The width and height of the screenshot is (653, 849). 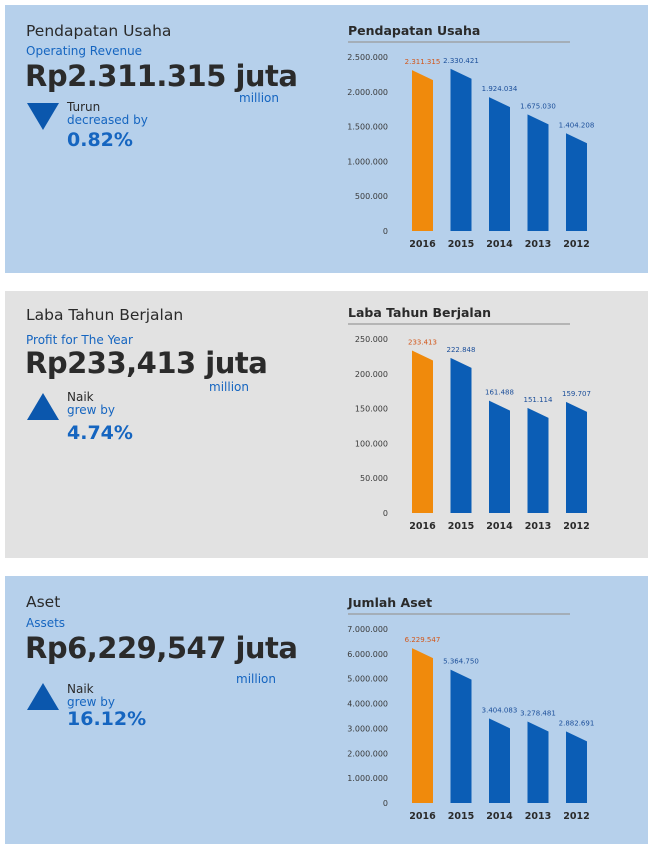 I want to click on data-label: 161.488, so click(x=499, y=393).